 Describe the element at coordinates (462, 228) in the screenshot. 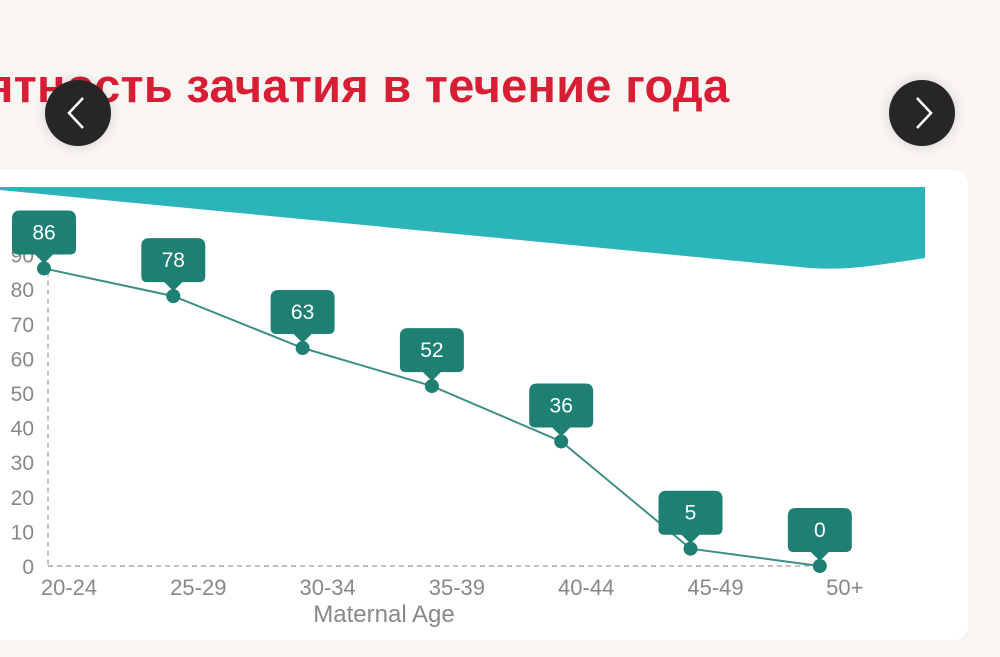

I see `decorative-band` at that location.